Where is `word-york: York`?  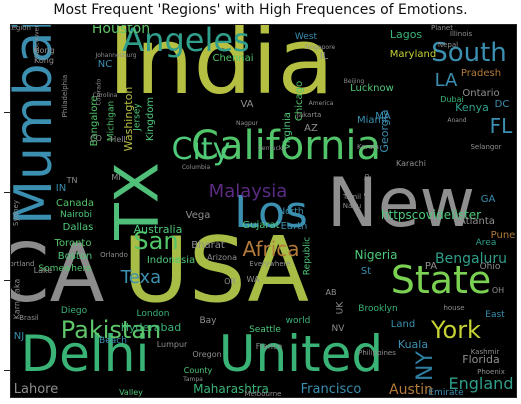
word-york: York is located at coordinates (455, 330).